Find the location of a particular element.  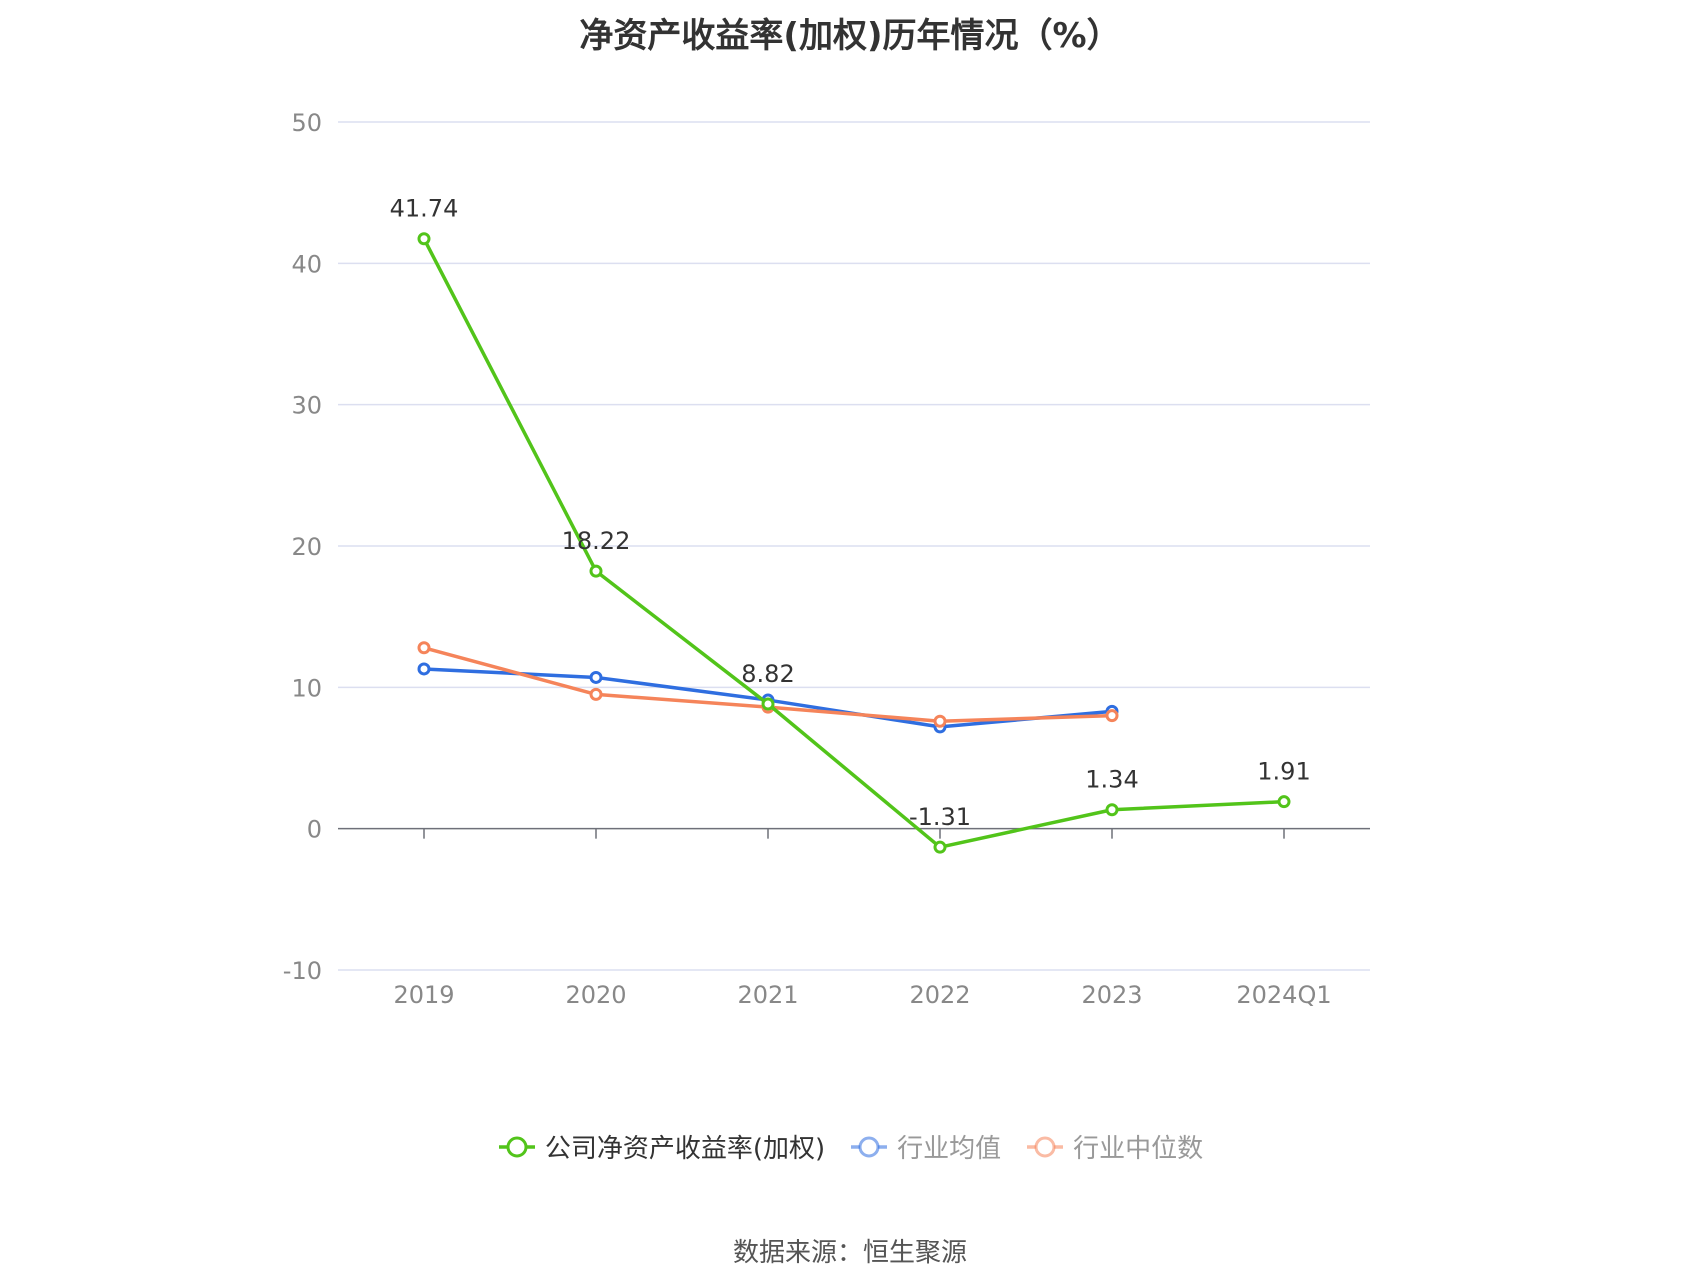

legend-item: 公司净资产收益率(加权) is located at coordinates (661, 1146).